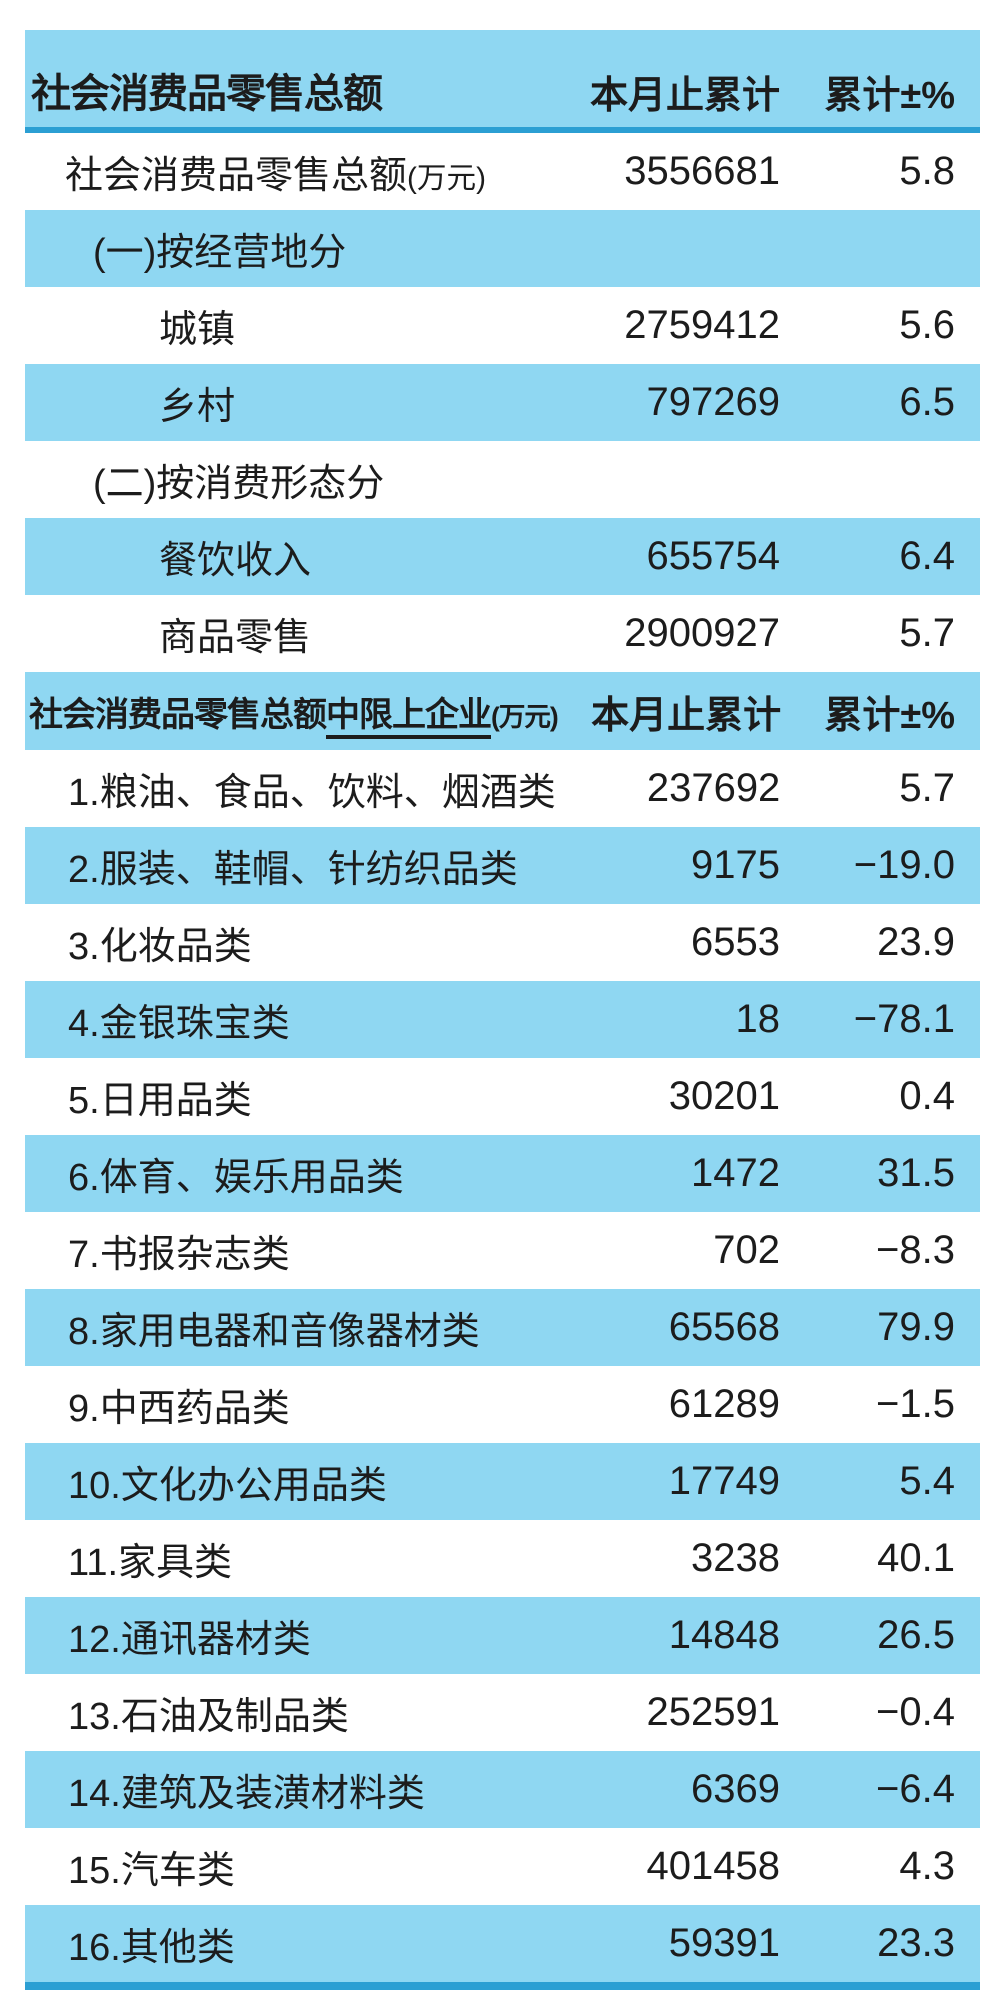 The height and width of the screenshot is (2010, 1005). What do you see at coordinates (916, 1173) in the screenshot?
I see `row-pct: 31.5` at bounding box center [916, 1173].